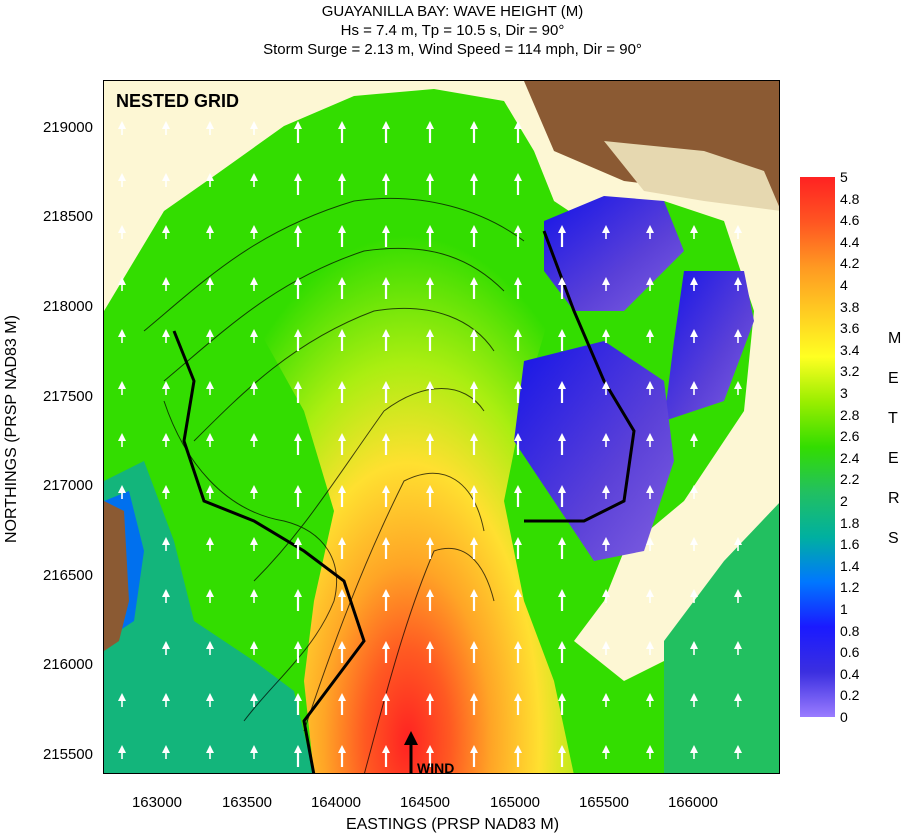 This screenshot has height=837, width=905. Describe the element at coordinates (850, 673) in the screenshot. I see `colorbar-tick: 0.4` at that location.